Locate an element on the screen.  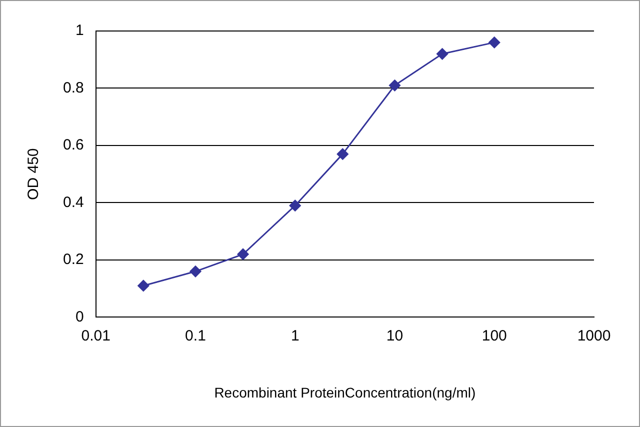
y-tick-label: 0.6 is located at coordinates (73, 145).